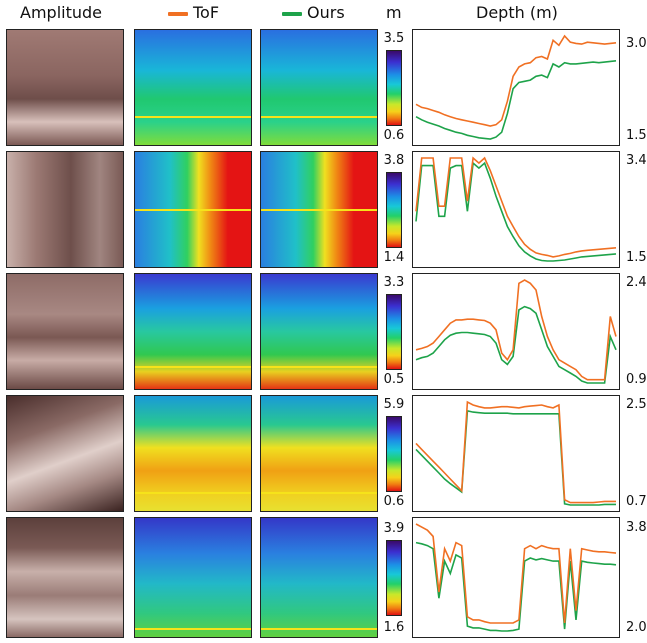 This screenshot has height=643, width=647. I want to click on scanline-2-tof, so click(193, 210).